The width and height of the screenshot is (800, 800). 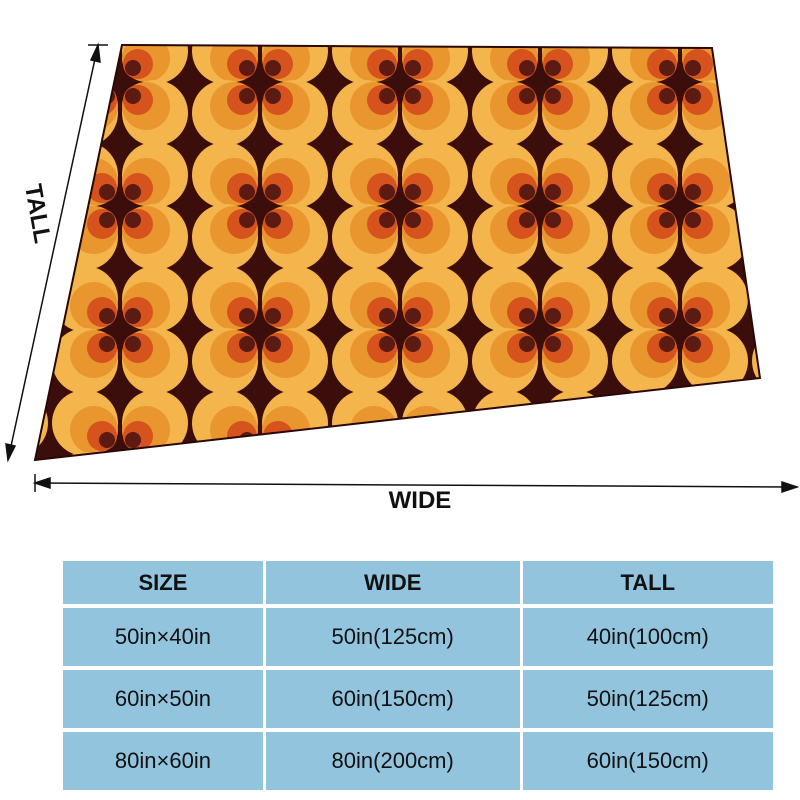 I want to click on table-row: 60in×50in 60in(150cm) 50in(125cm), so click(x=418, y=701).